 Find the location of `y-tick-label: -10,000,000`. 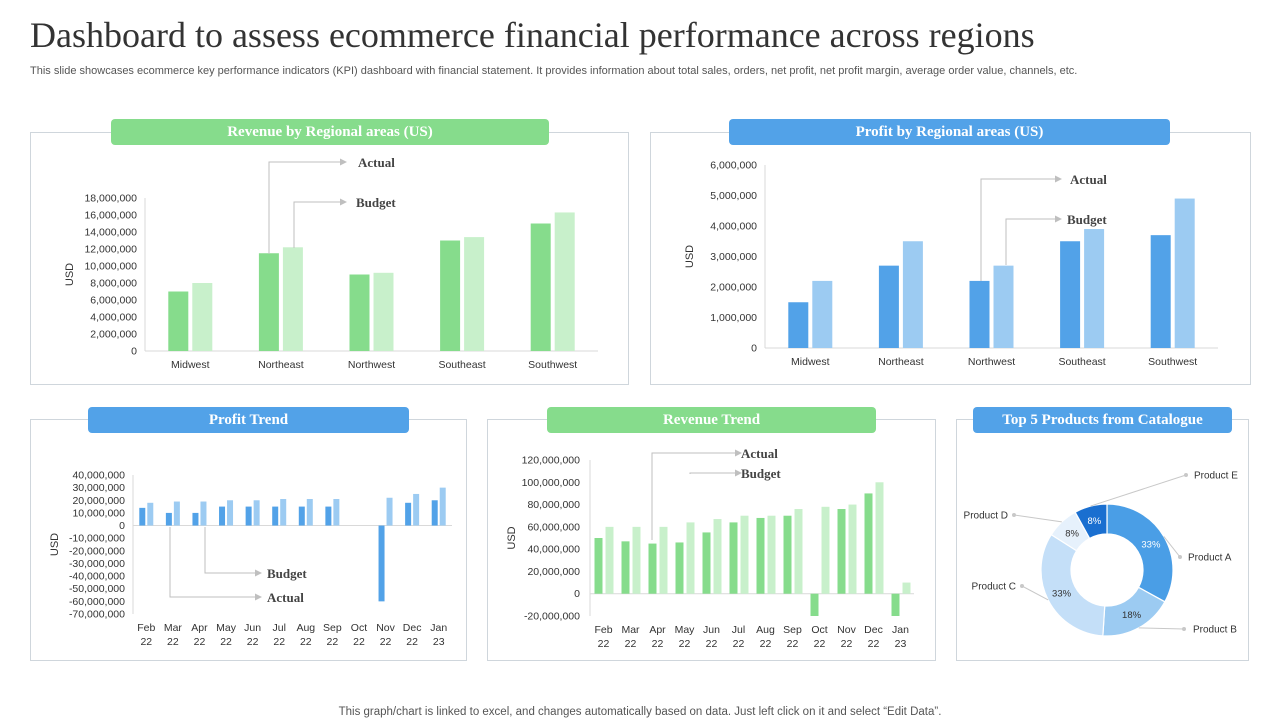

y-tick-label: -10,000,000 is located at coordinates (97, 539).